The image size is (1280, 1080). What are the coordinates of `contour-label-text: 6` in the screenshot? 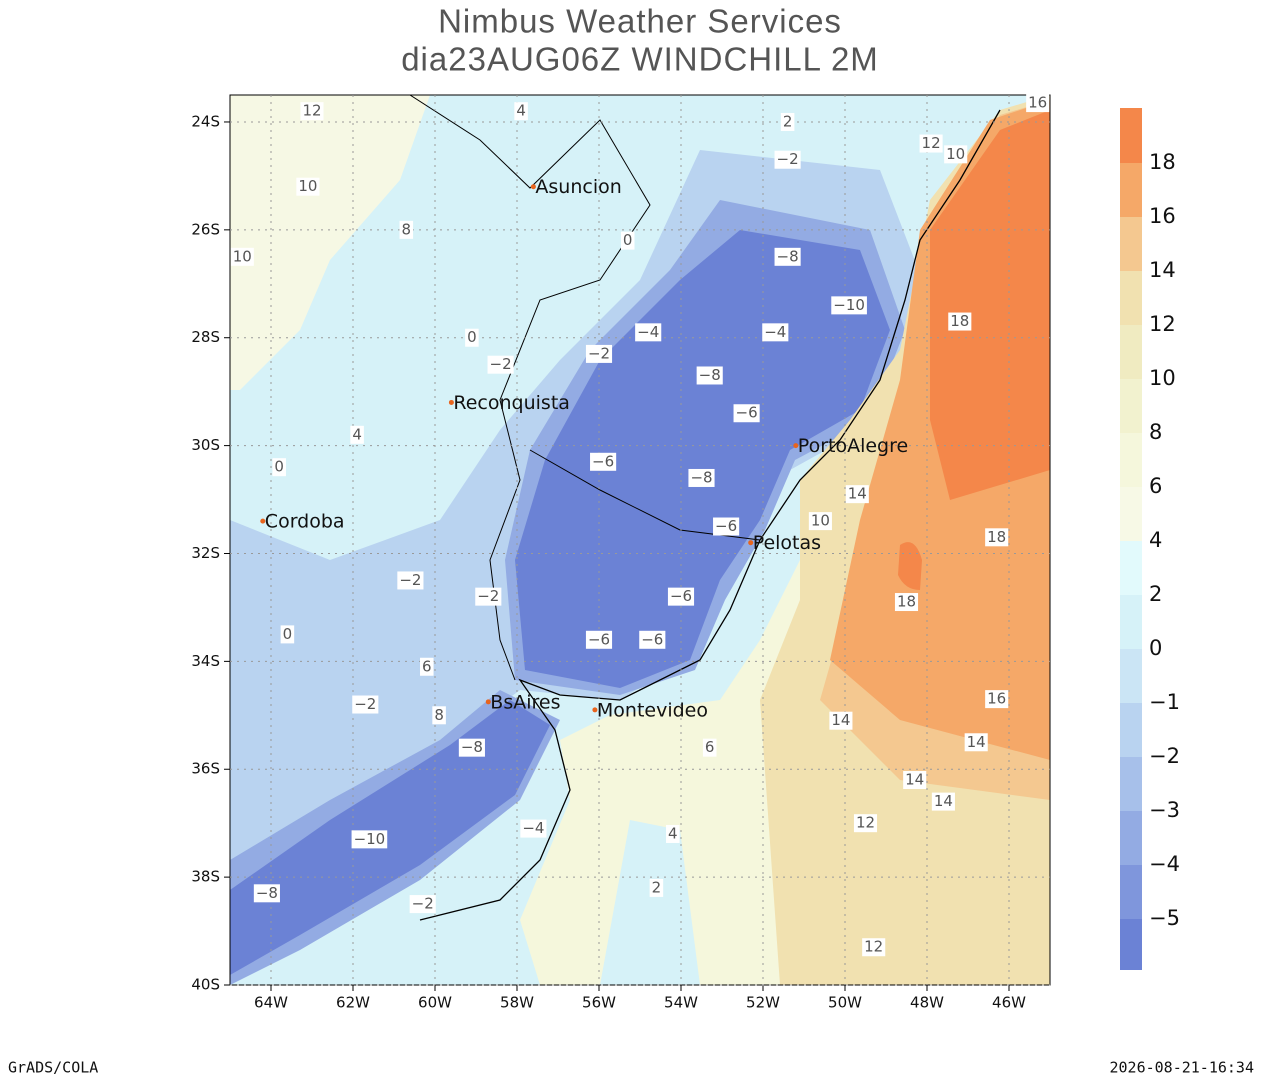 It's located at (710, 747).